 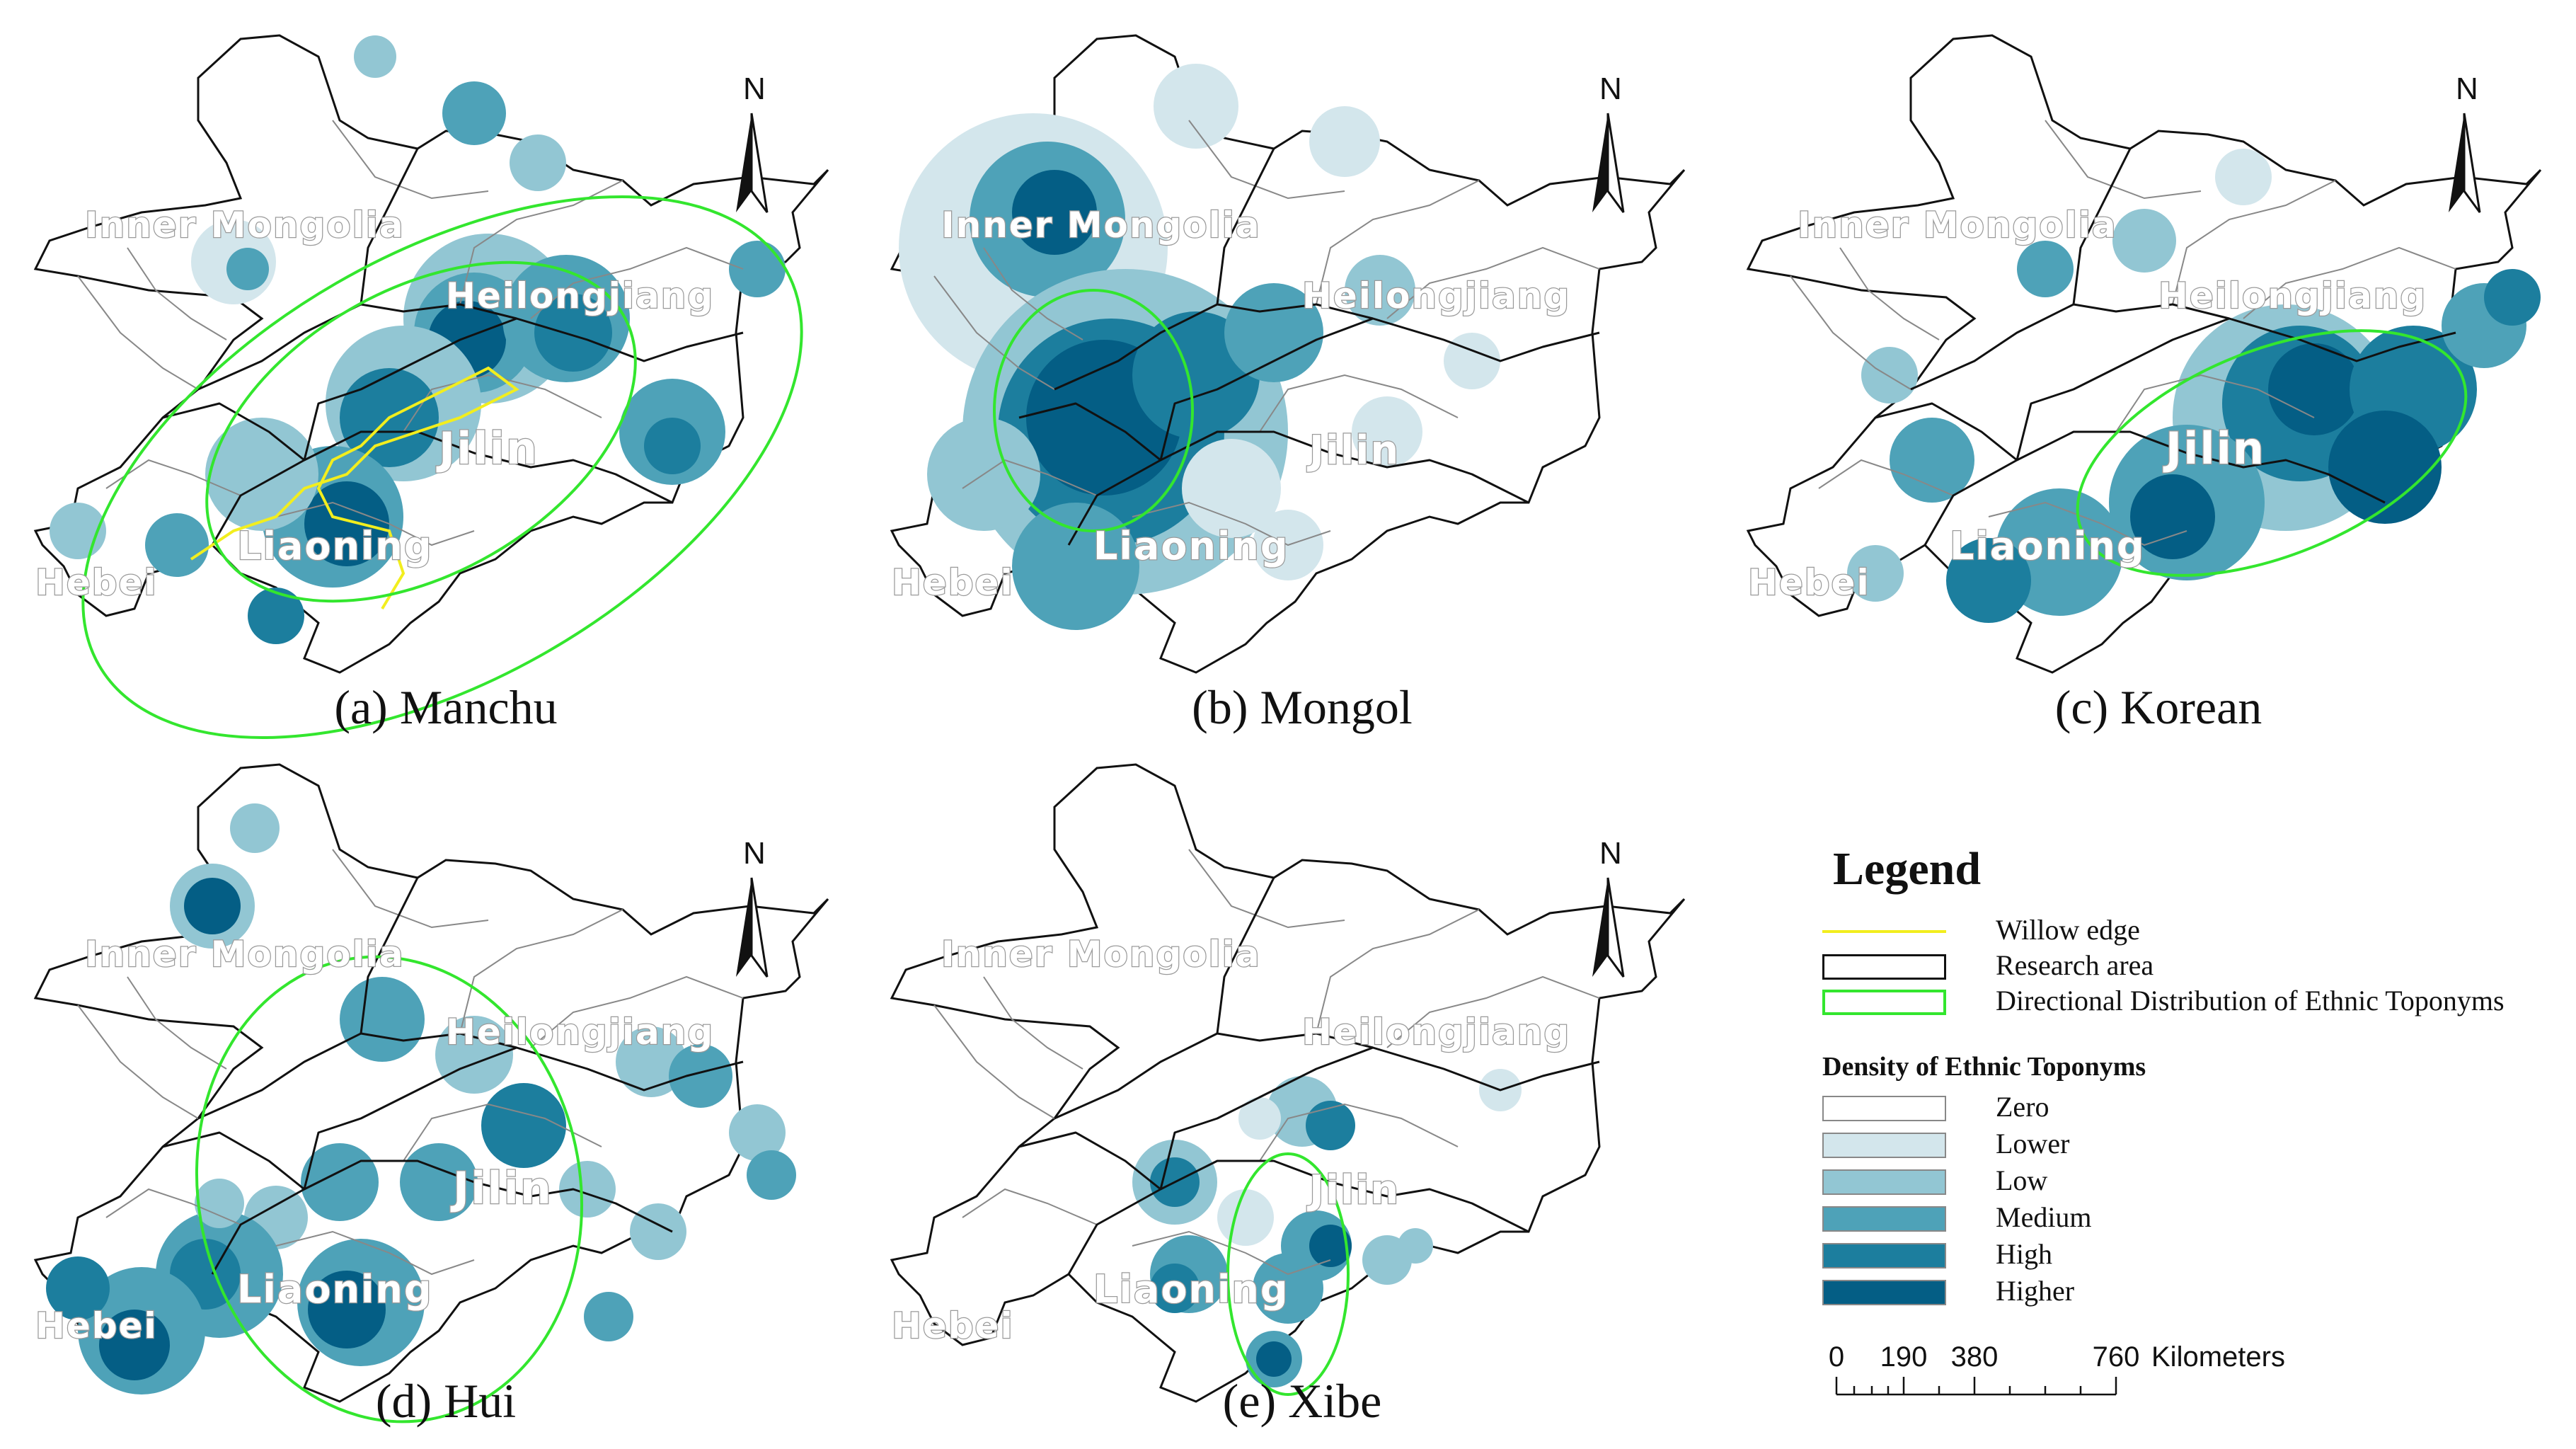 I want to click on scale-tick-label: 190, so click(x=1904, y=1357).